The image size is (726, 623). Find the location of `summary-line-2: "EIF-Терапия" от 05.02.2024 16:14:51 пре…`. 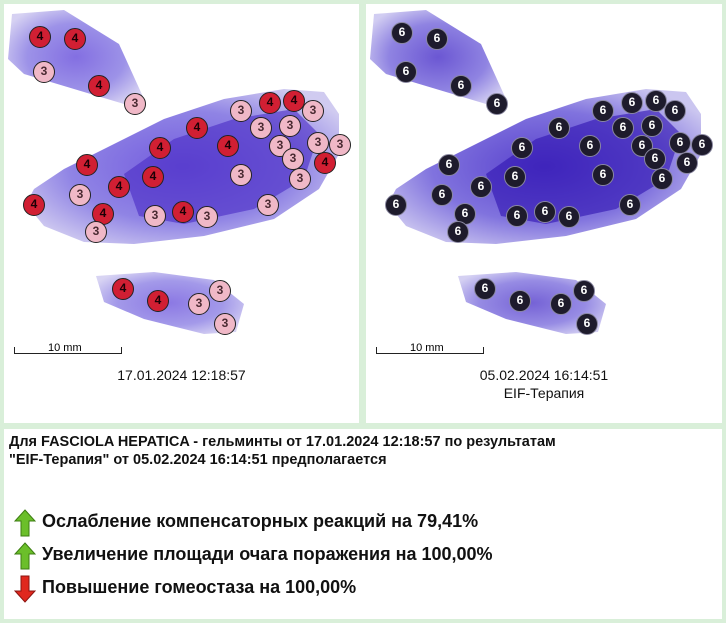

summary-line-2: "EIF-Терапия" от 05.02.2024 16:14:51 пре… is located at coordinates (198, 460).